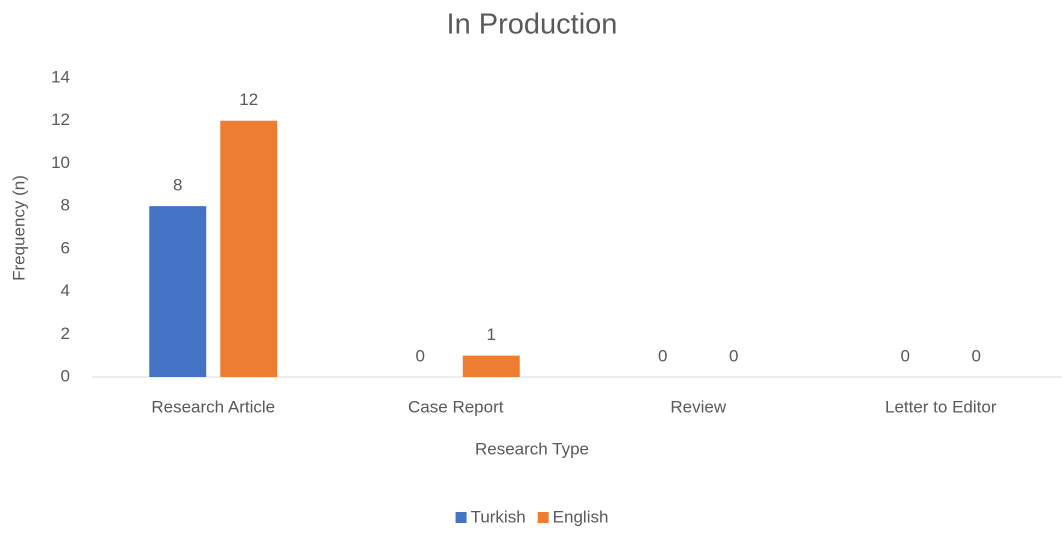 This screenshot has width=1063, height=533. What do you see at coordinates (498, 516) in the screenshot?
I see `legend-label: Turkish` at bounding box center [498, 516].